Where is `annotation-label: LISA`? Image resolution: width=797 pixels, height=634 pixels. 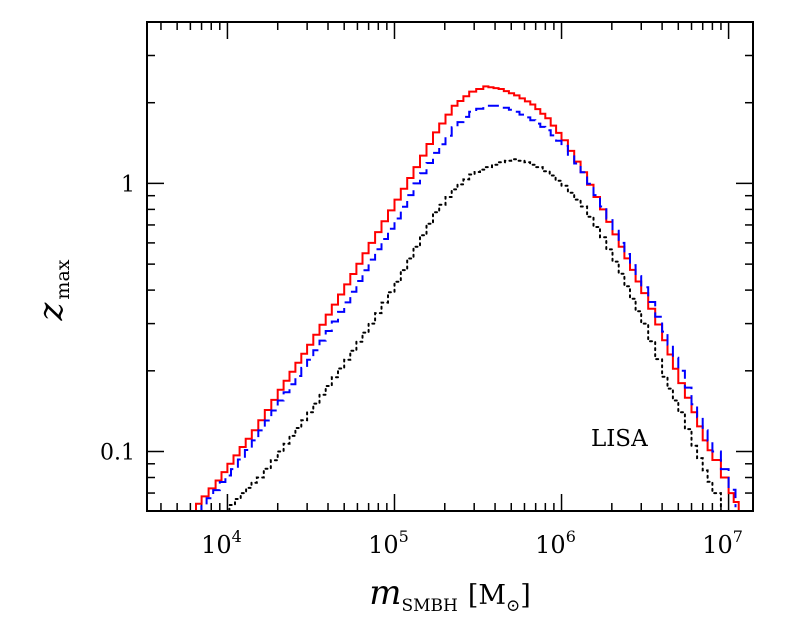
annotation-label: LISA is located at coordinates (619, 439).